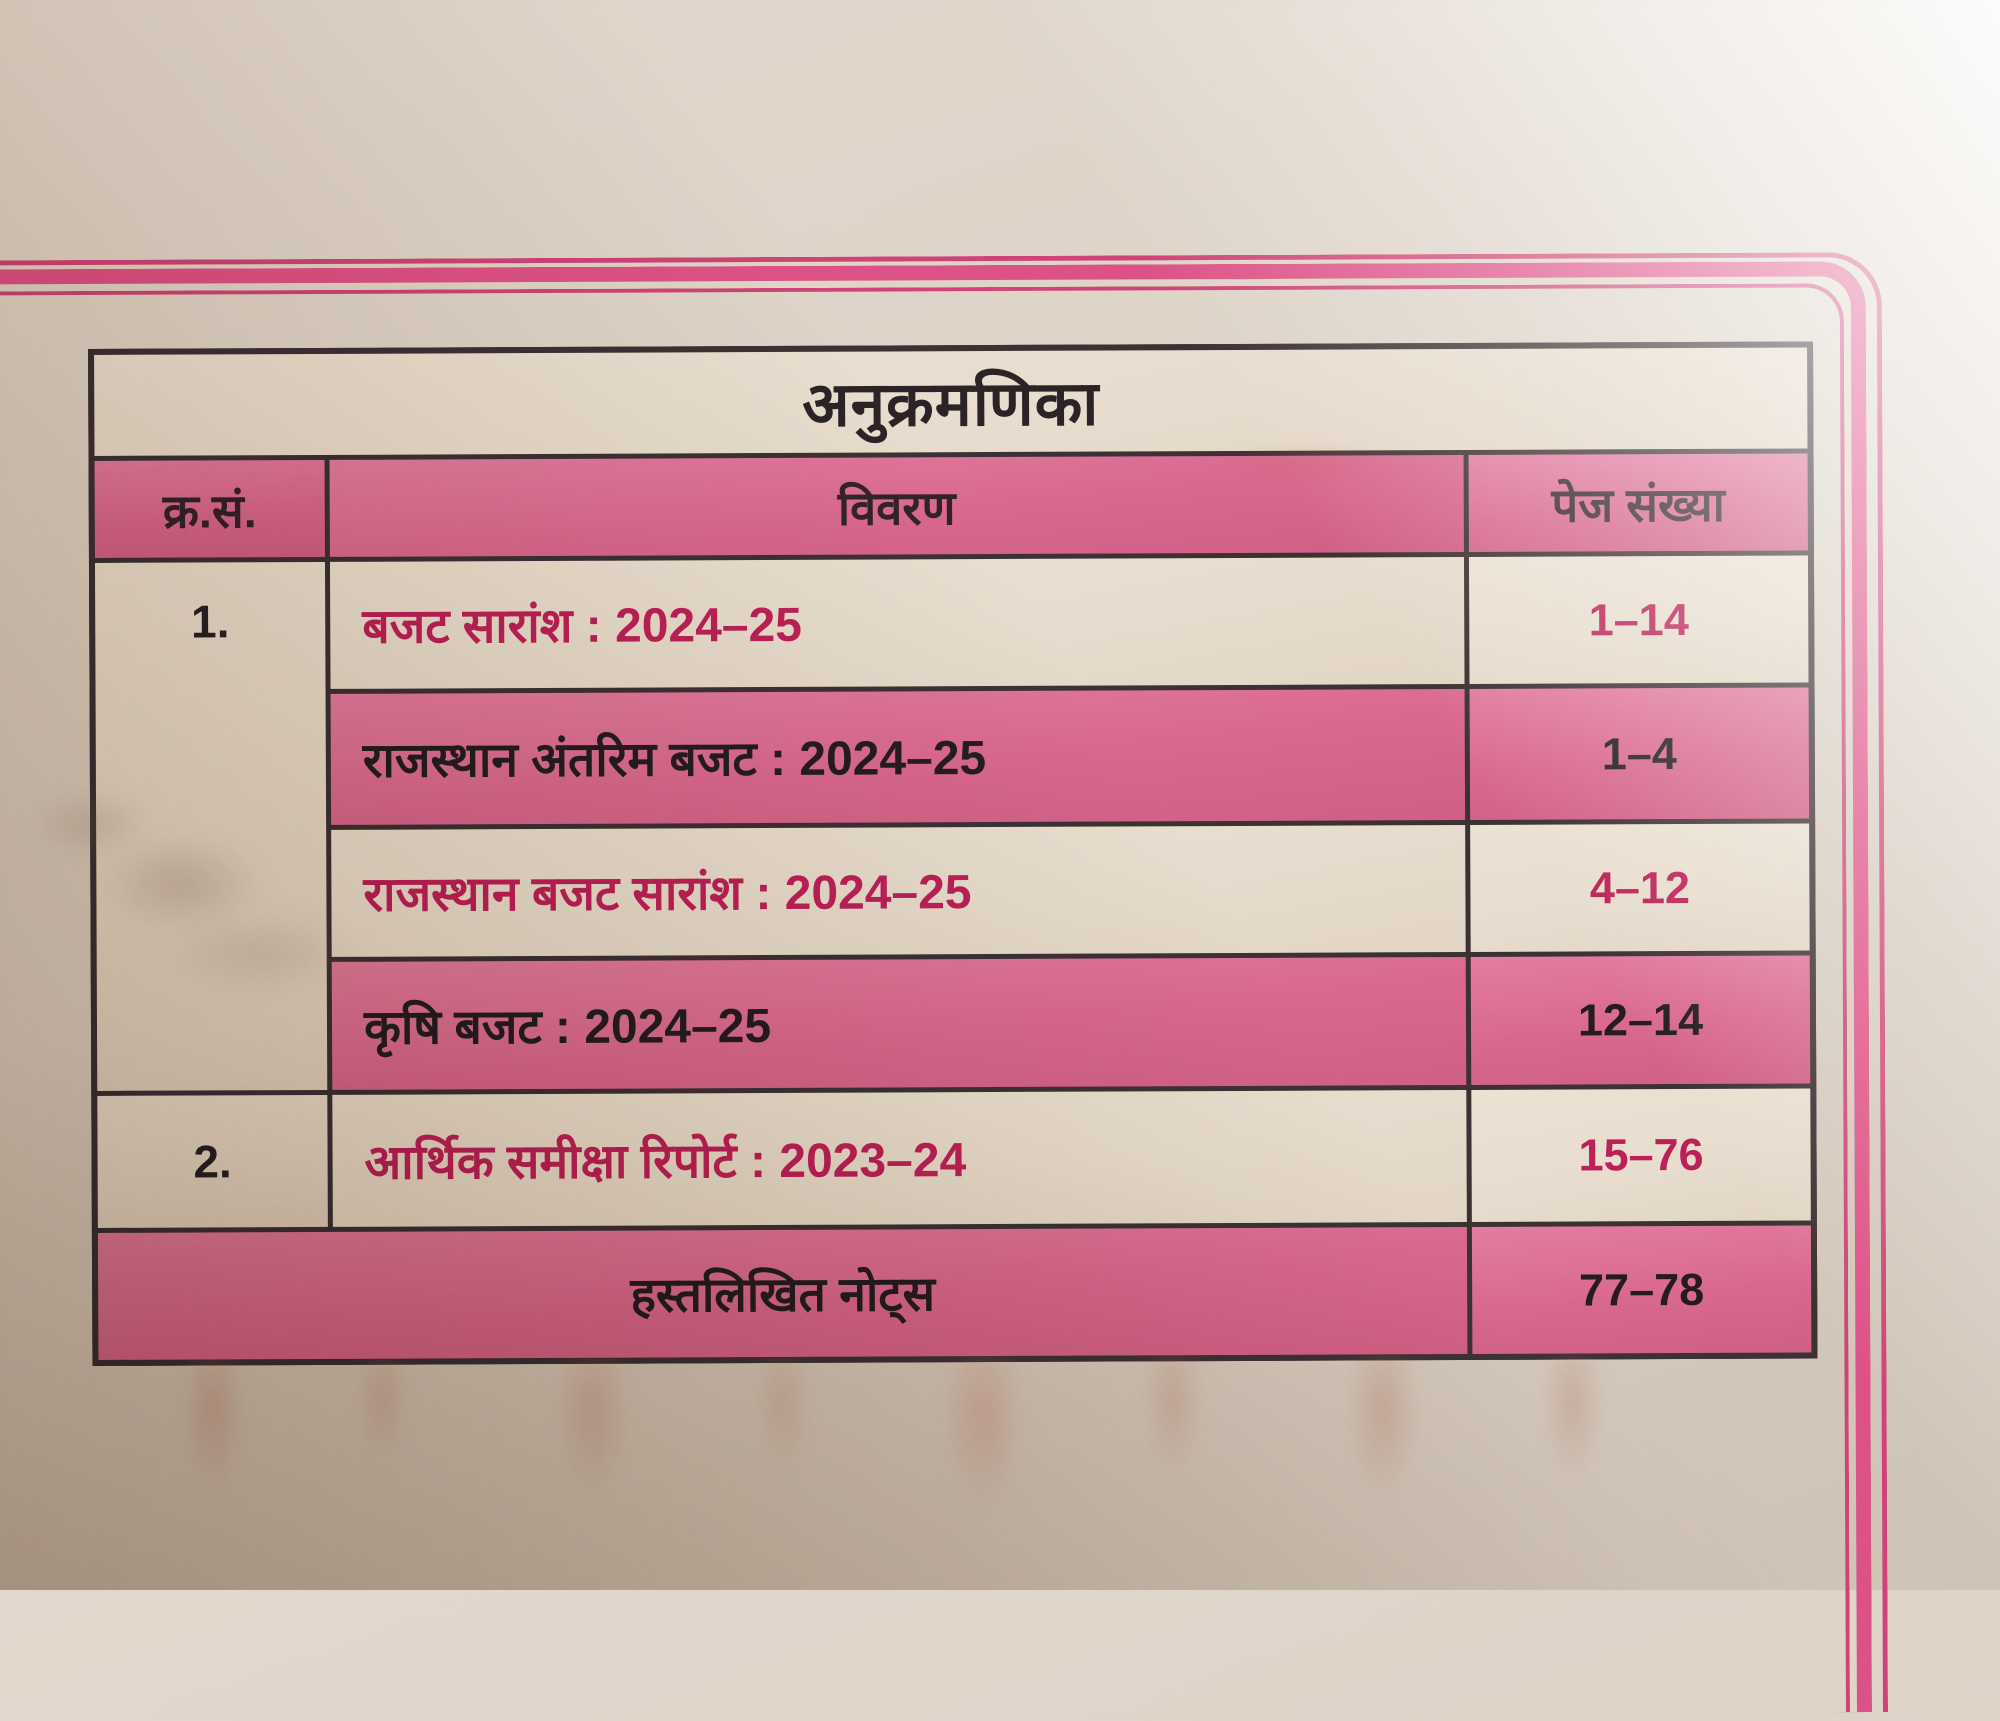 The height and width of the screenshot is (1721, 2000). What do you see at coordinates (1638, 619) in the screenshot?
I see `row-1-pages: 1–14` at bounding box center [1638, 619].